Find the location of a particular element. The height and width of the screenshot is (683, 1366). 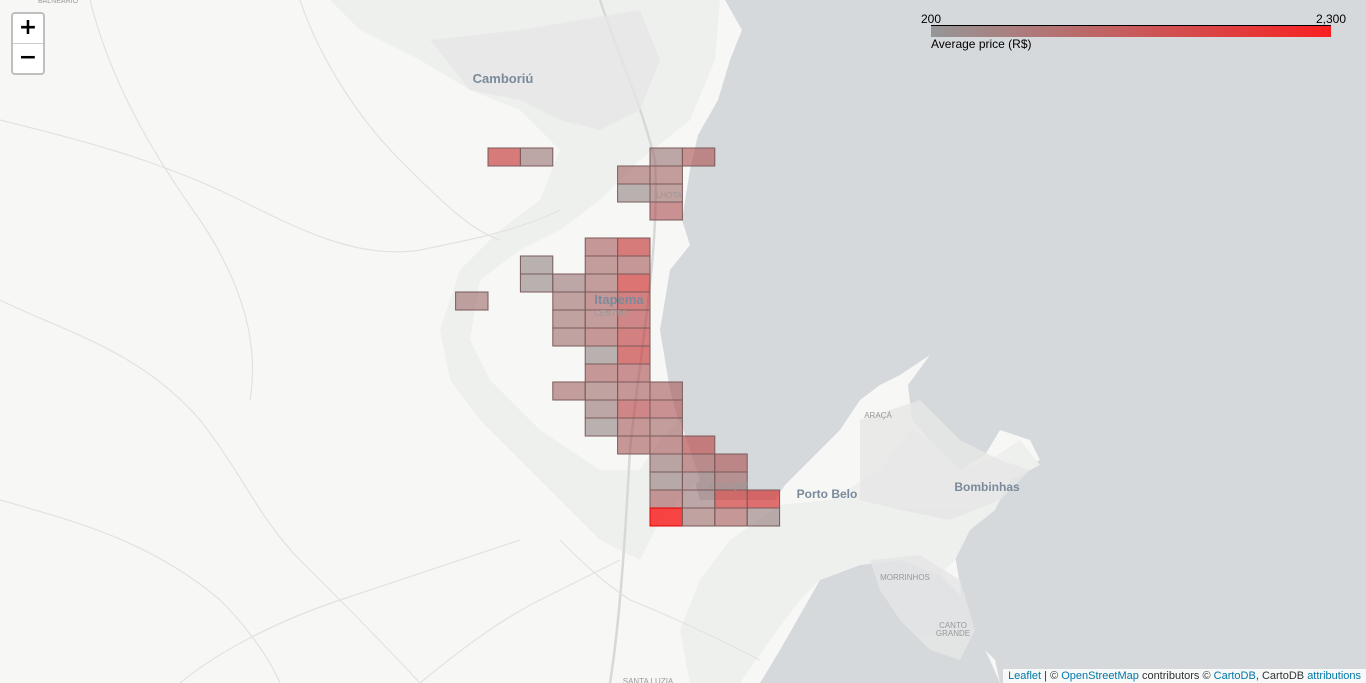

place-label: ARAÇÁ is located at coordinates (878, 415).